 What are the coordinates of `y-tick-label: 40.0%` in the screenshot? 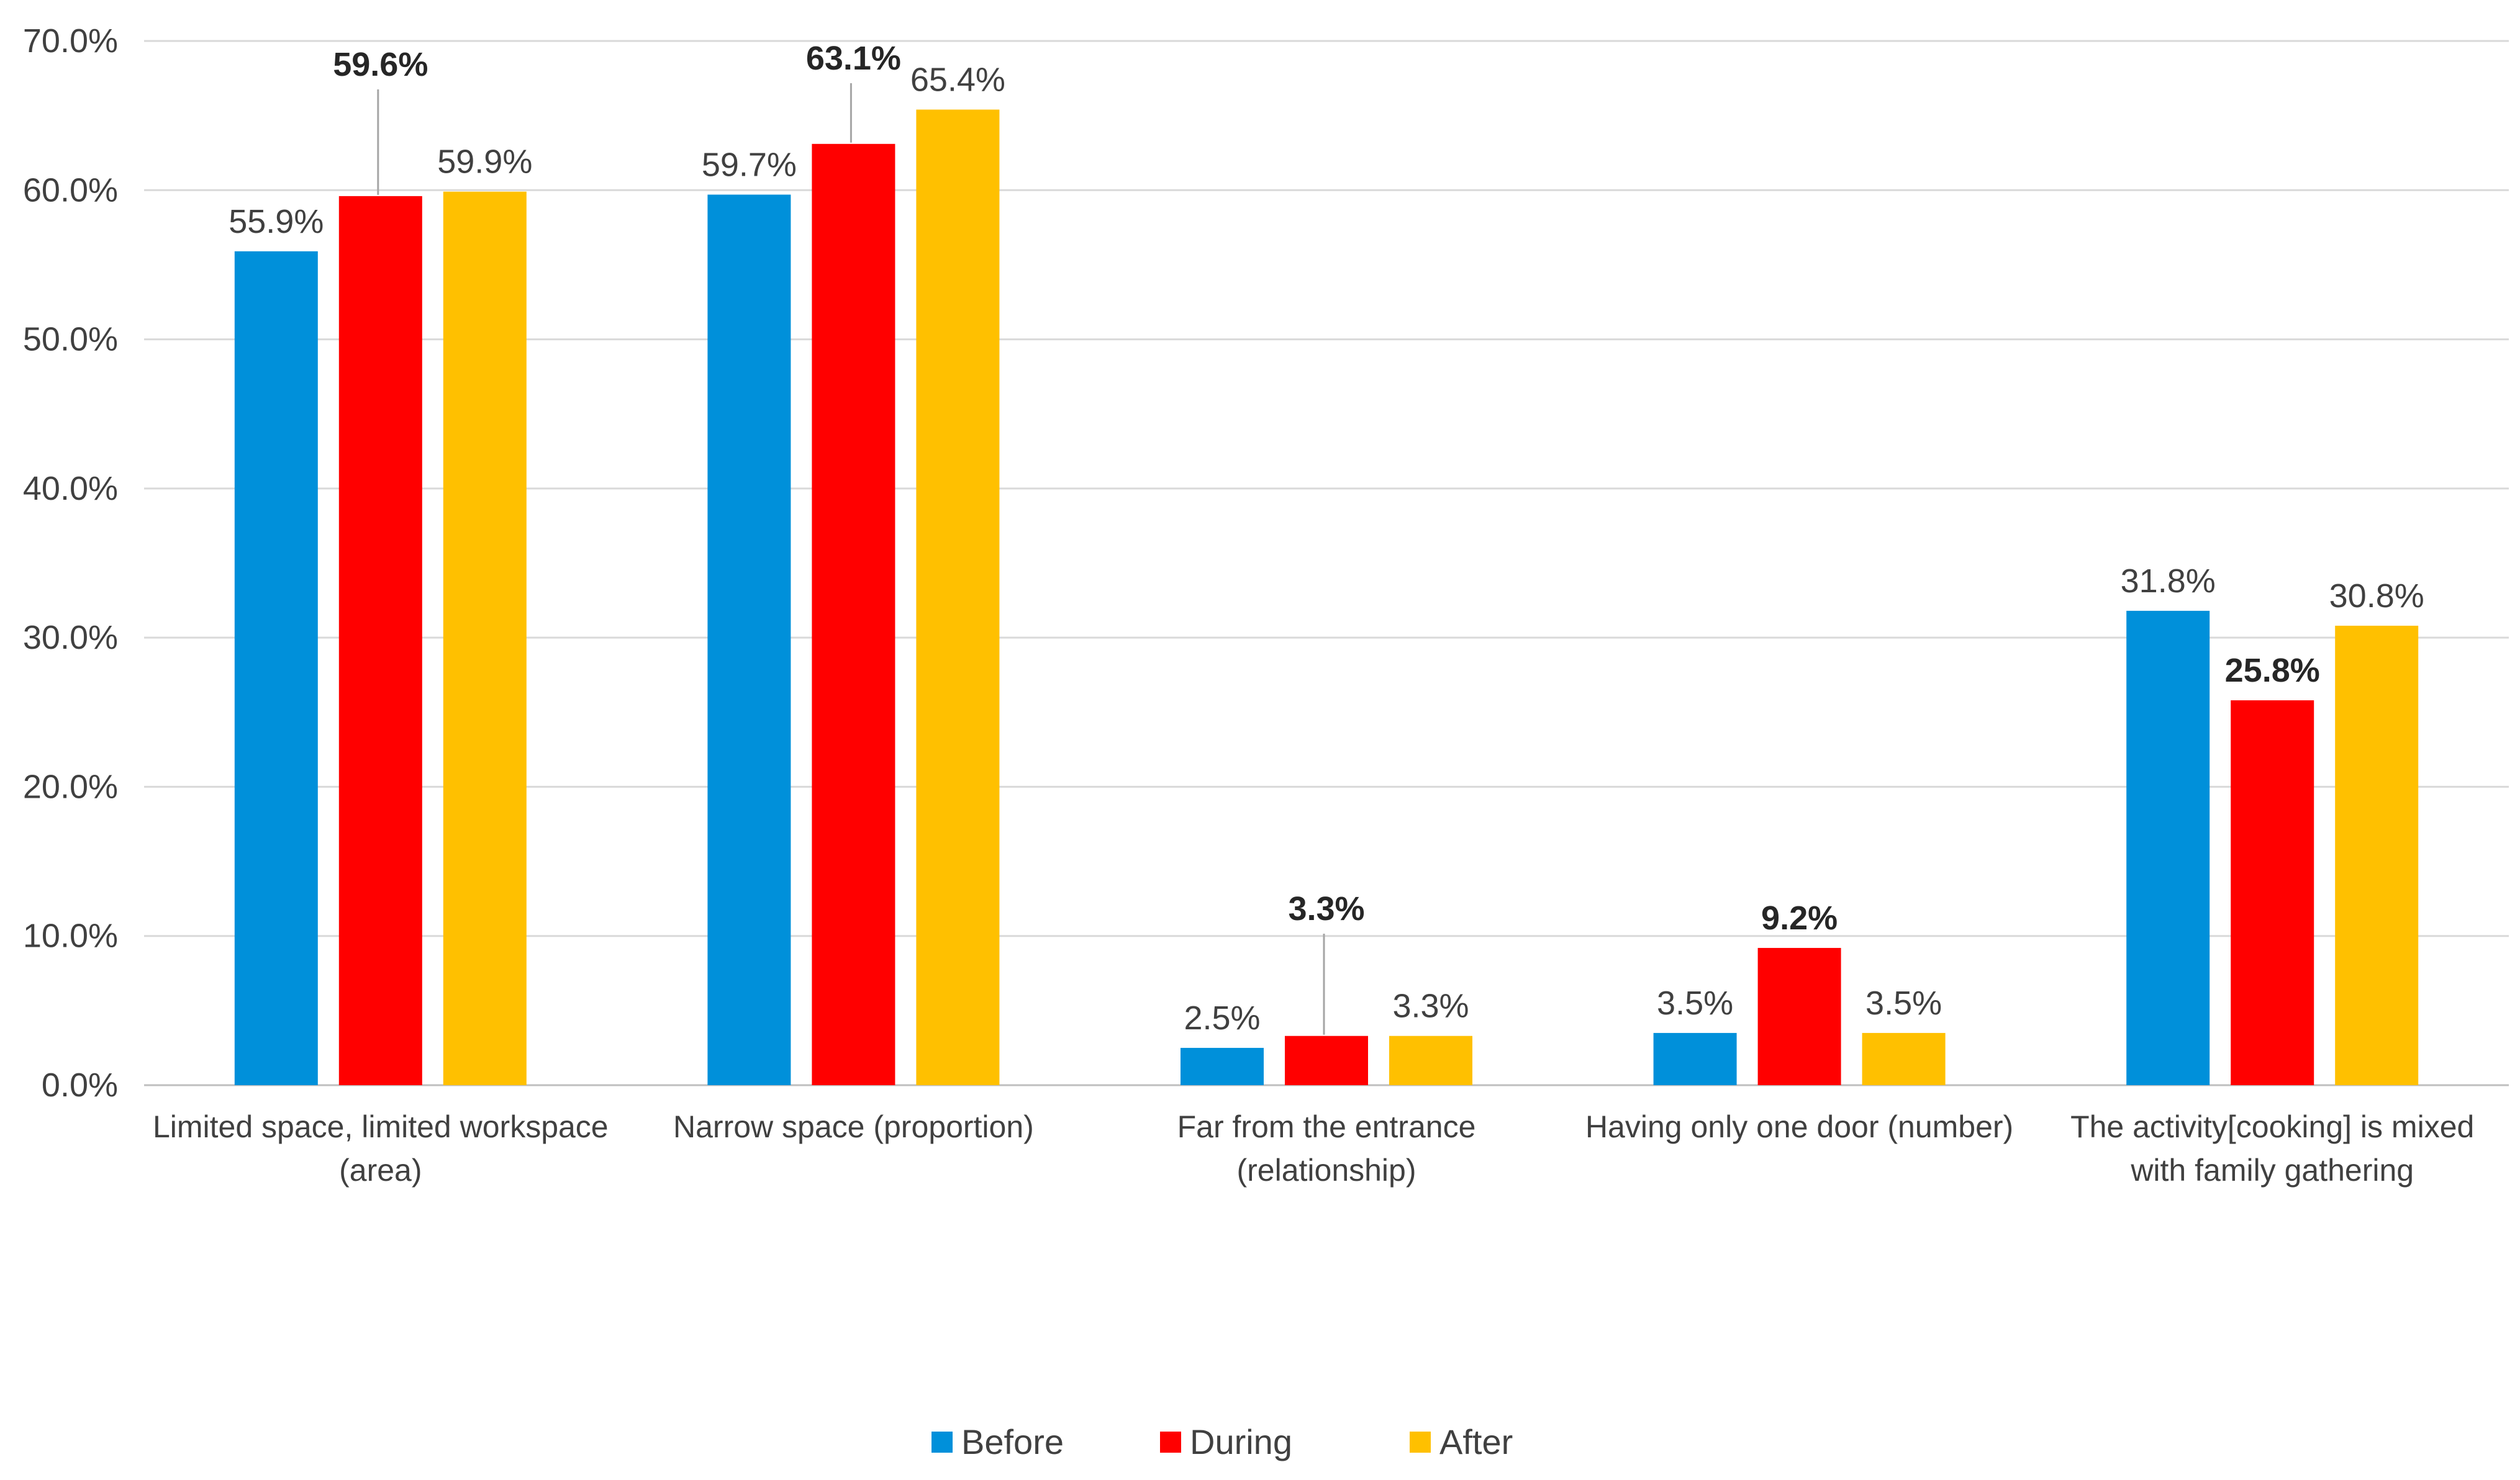 It's located at (70, 489).